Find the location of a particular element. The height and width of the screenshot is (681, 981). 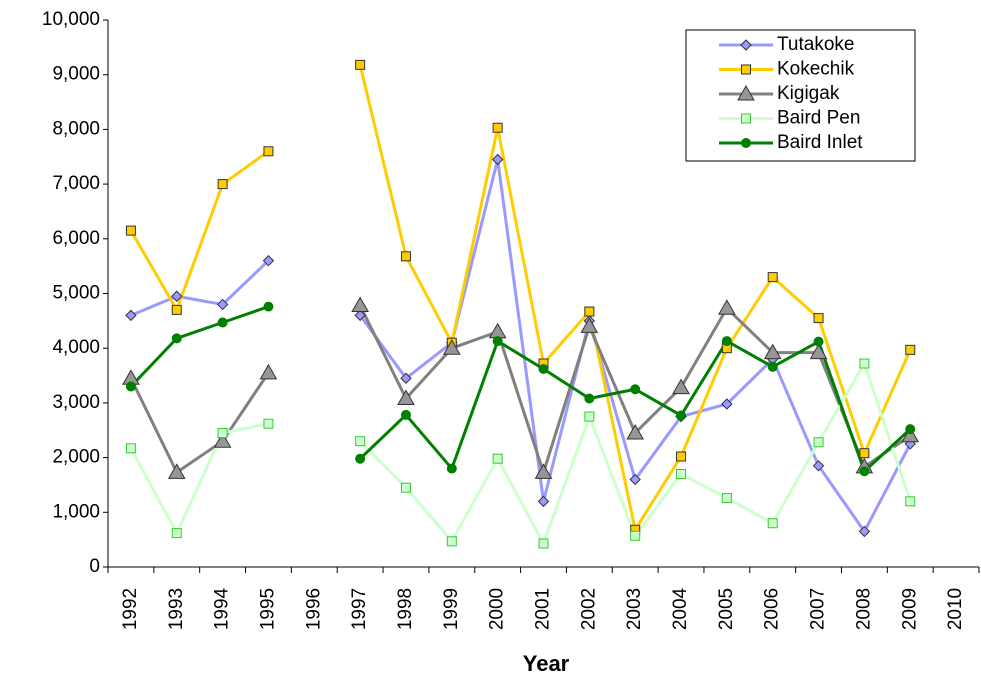

y-tick-label: 7,000 is located at coordinates (76, 183).